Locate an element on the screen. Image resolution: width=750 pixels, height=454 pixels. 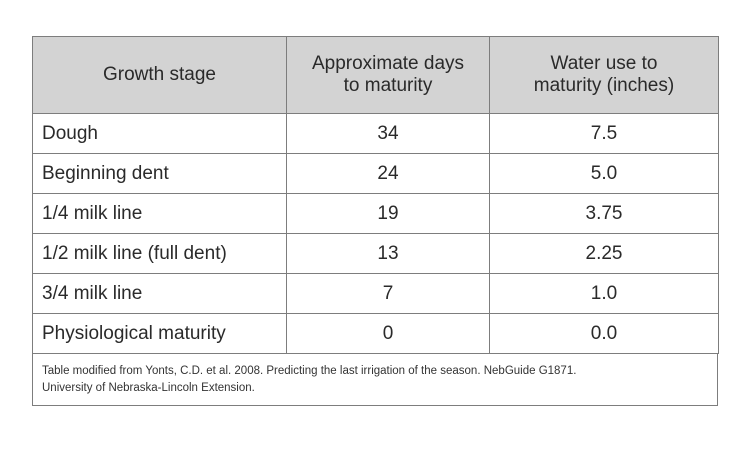
water-cell: 7.5 is located at coordinates (604, 133).